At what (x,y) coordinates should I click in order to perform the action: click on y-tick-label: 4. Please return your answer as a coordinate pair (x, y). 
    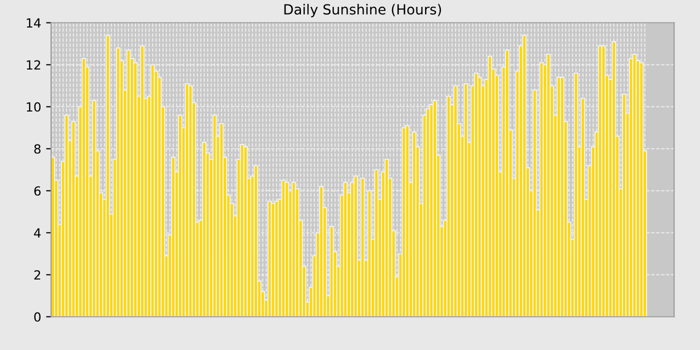
    Looking at the image, I should click on (37, 233).